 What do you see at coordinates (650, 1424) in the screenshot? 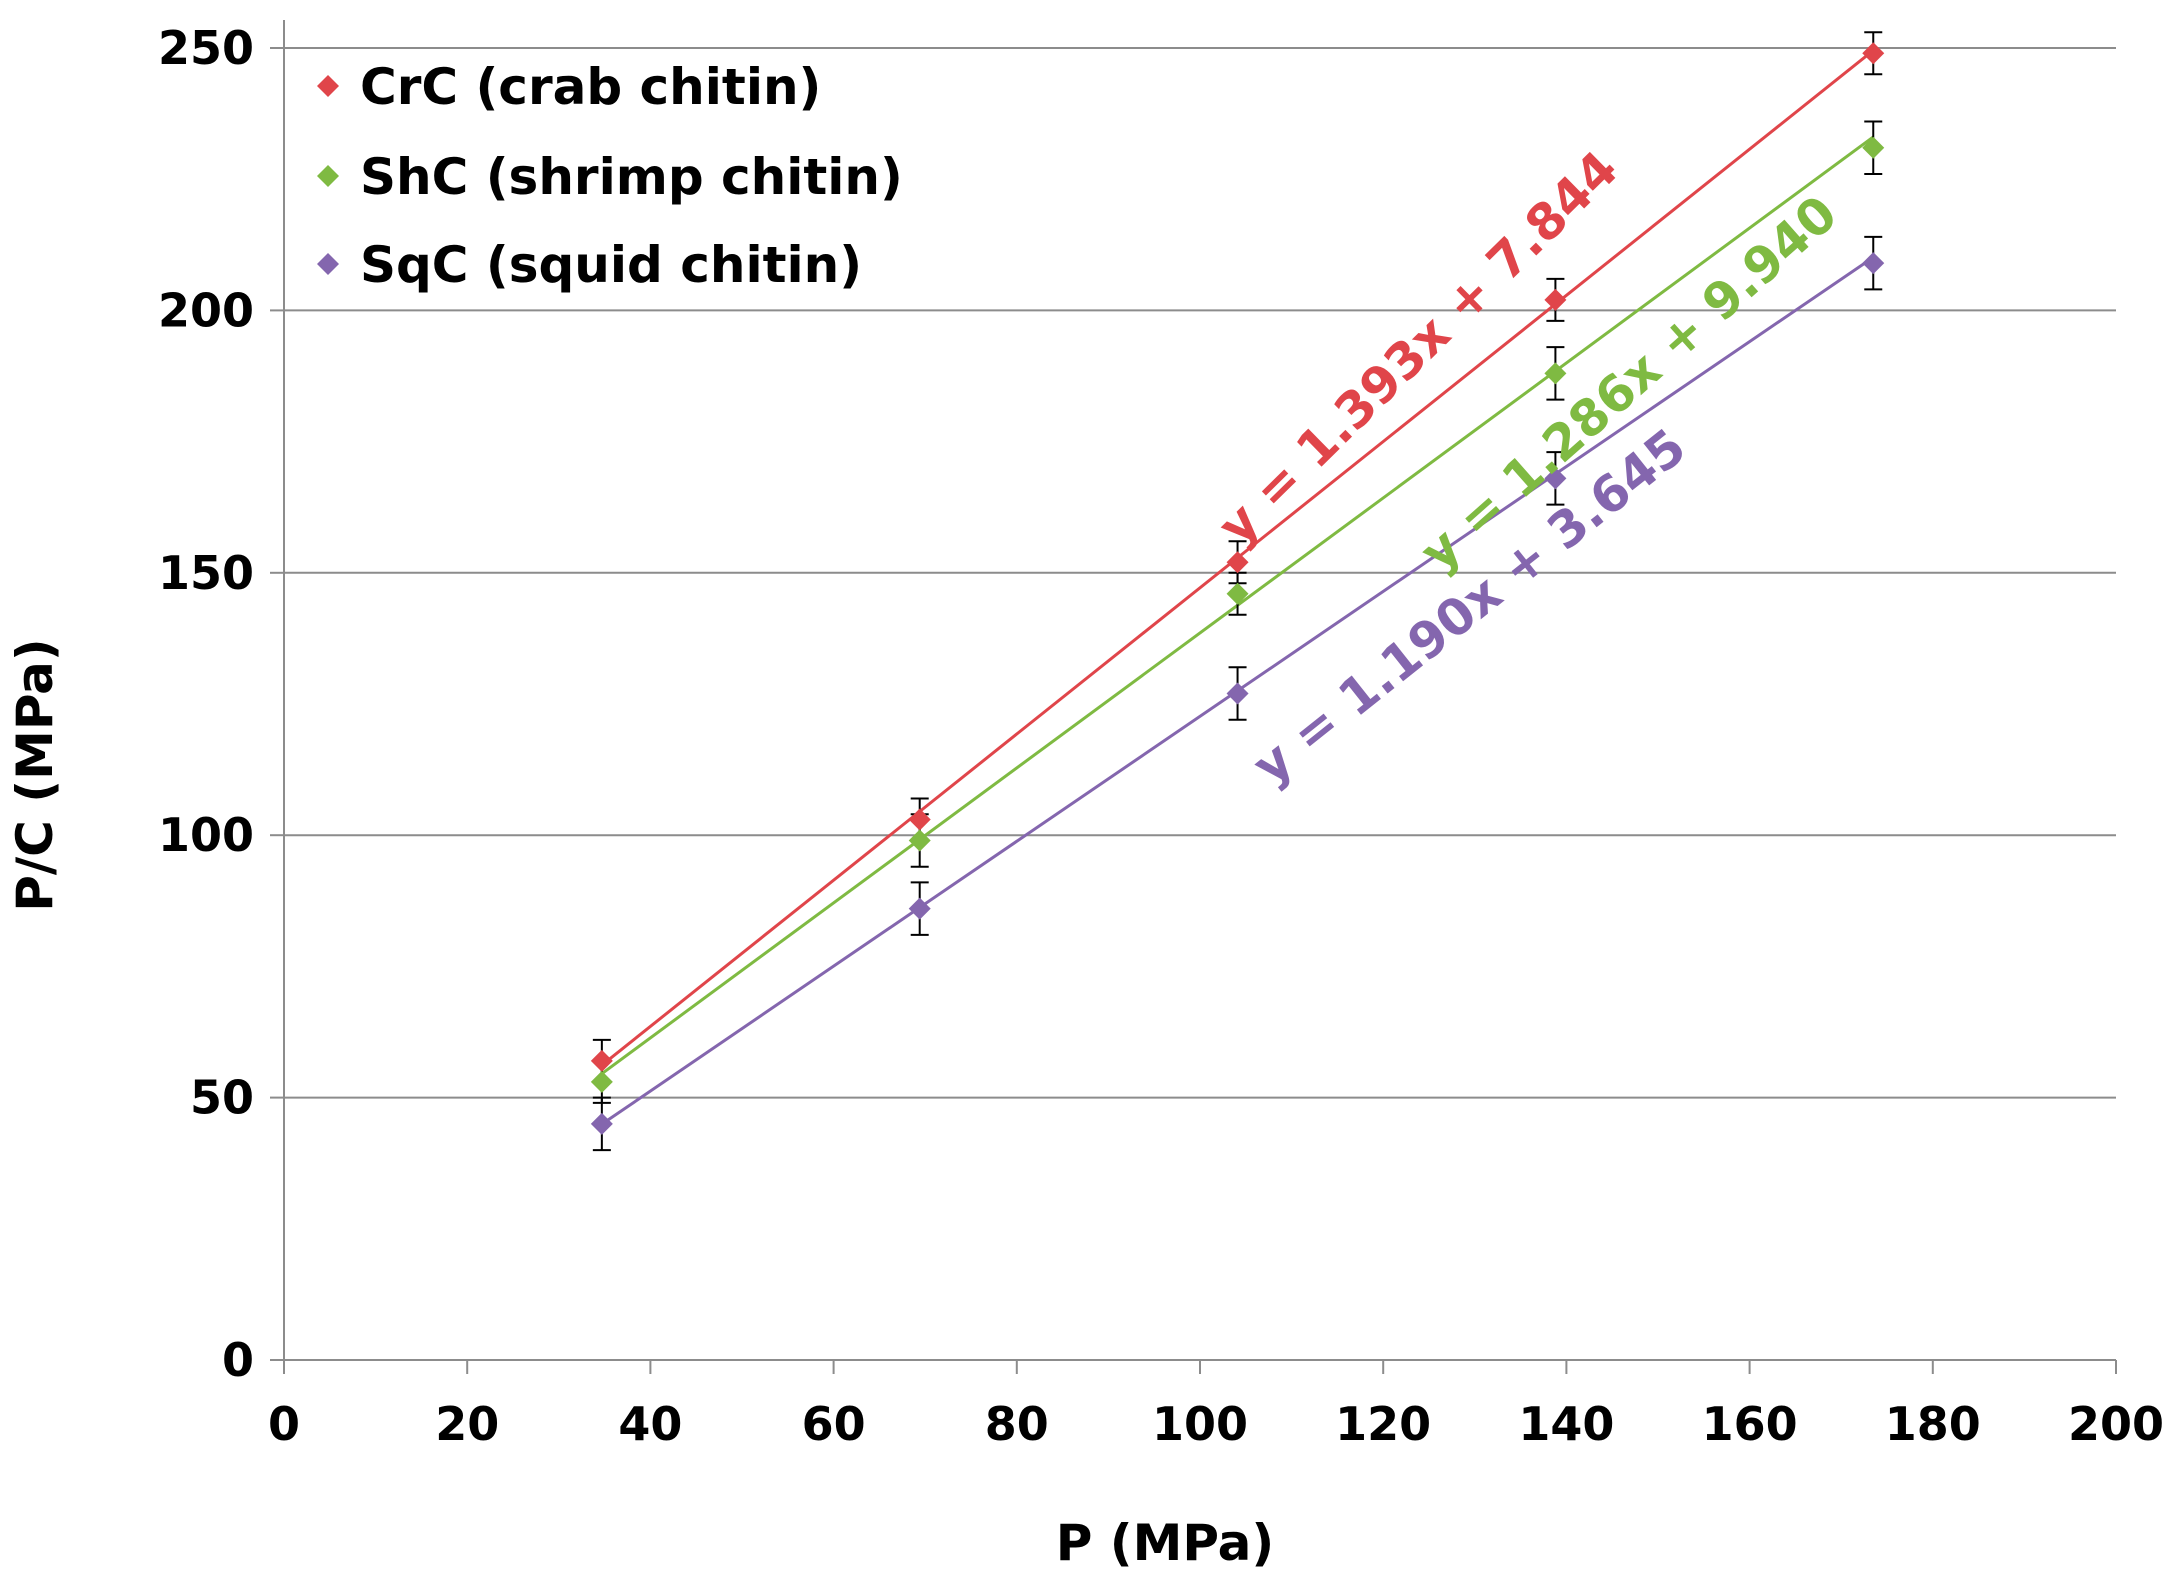
I see `x-tick-label: 40` at bounding box center [650, 1424].